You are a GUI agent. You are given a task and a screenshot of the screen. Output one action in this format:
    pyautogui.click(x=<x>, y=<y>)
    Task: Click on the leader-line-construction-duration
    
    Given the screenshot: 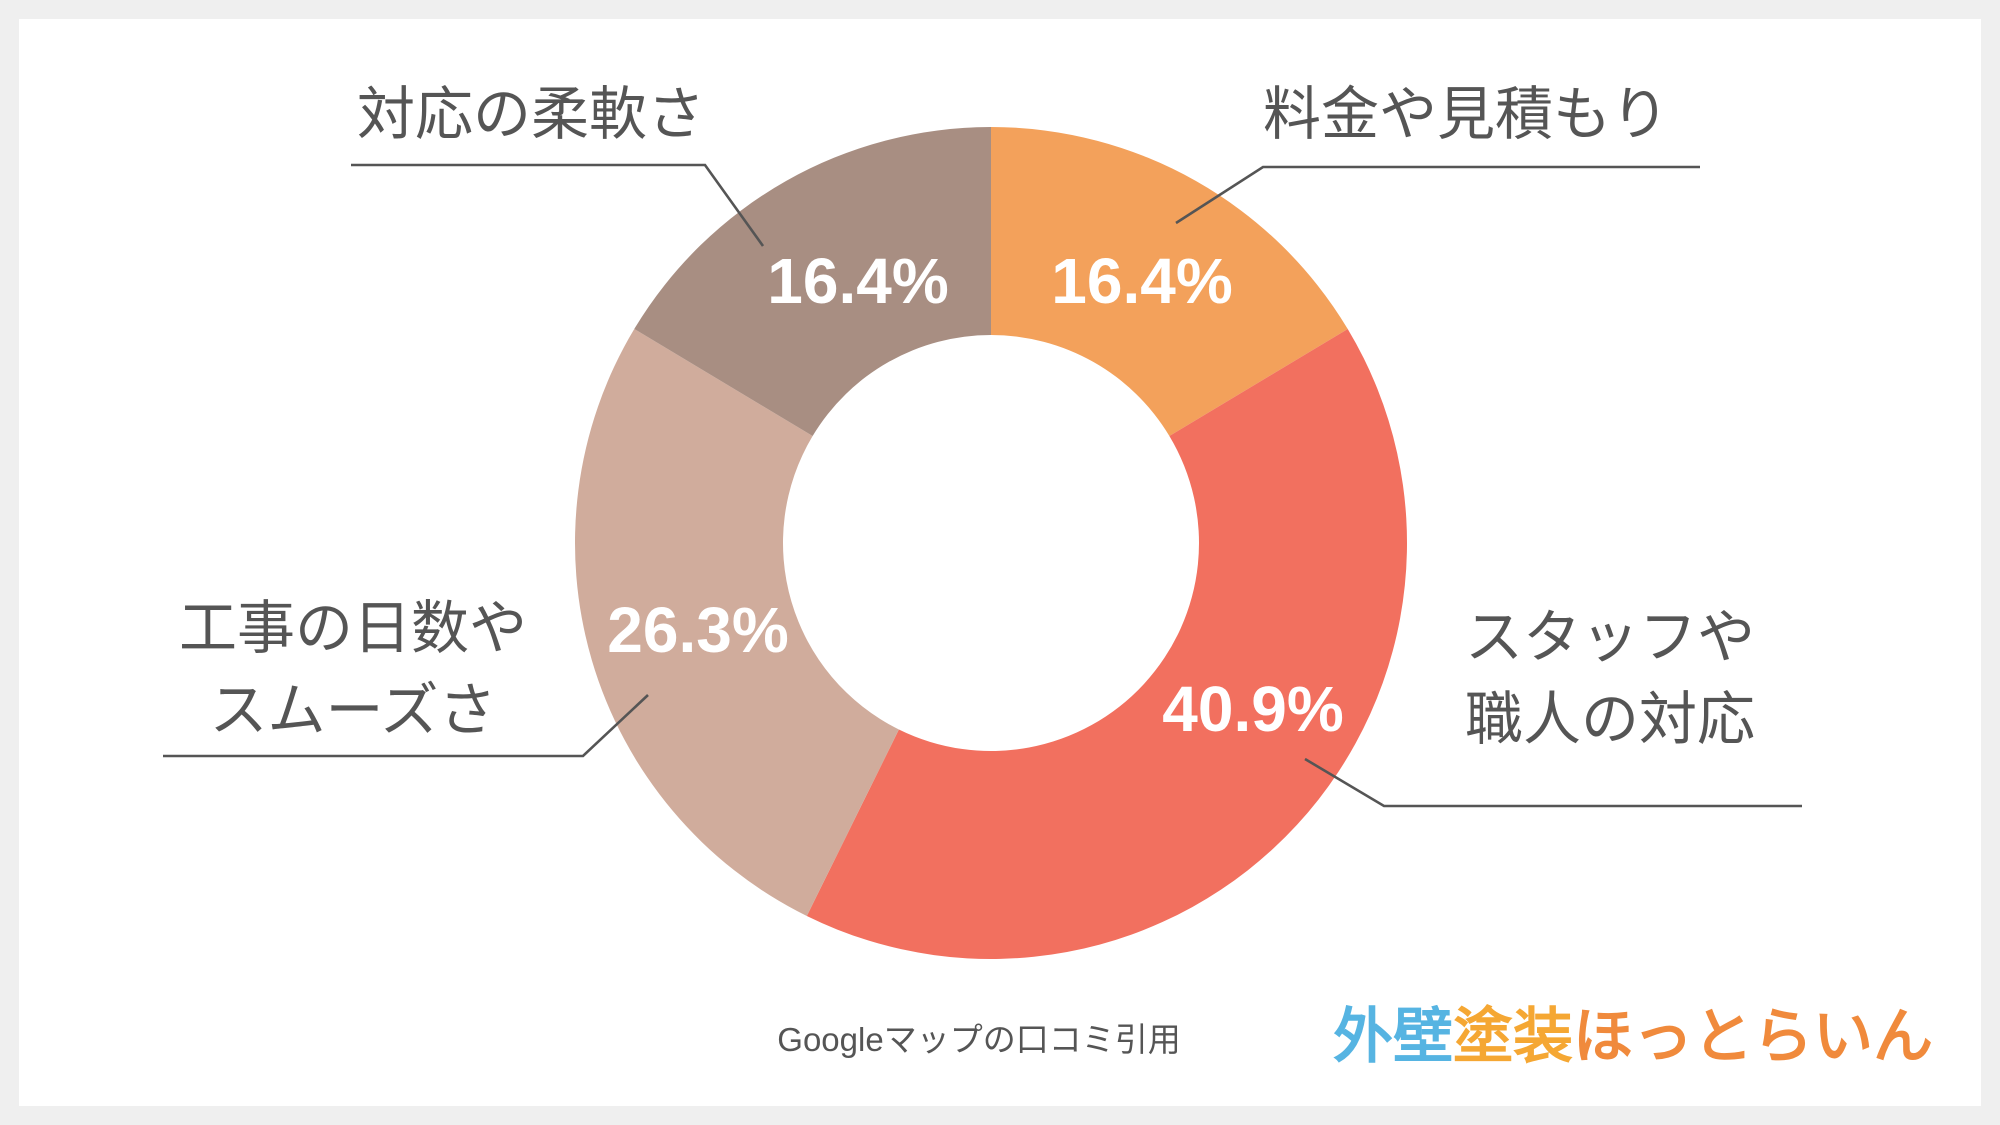 What is the action you would take?
    pyautogui.click(x=406, y=726)
    